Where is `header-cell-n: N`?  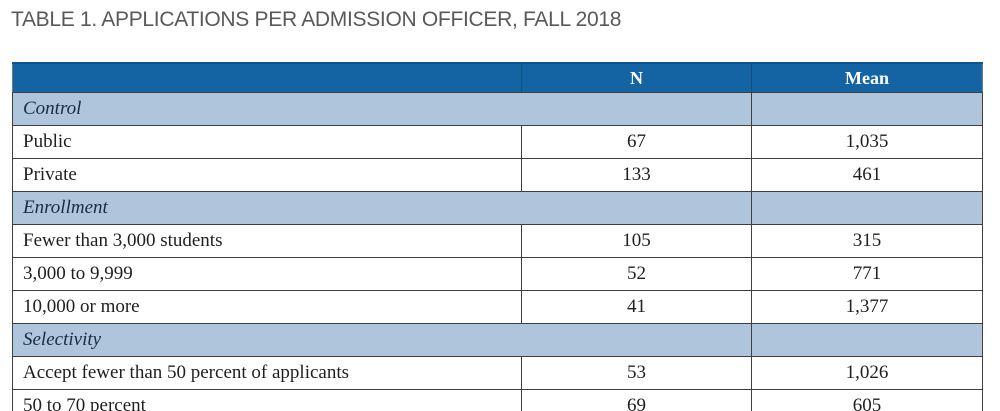
header-cell-n: N is located at coordinates (636, 77).